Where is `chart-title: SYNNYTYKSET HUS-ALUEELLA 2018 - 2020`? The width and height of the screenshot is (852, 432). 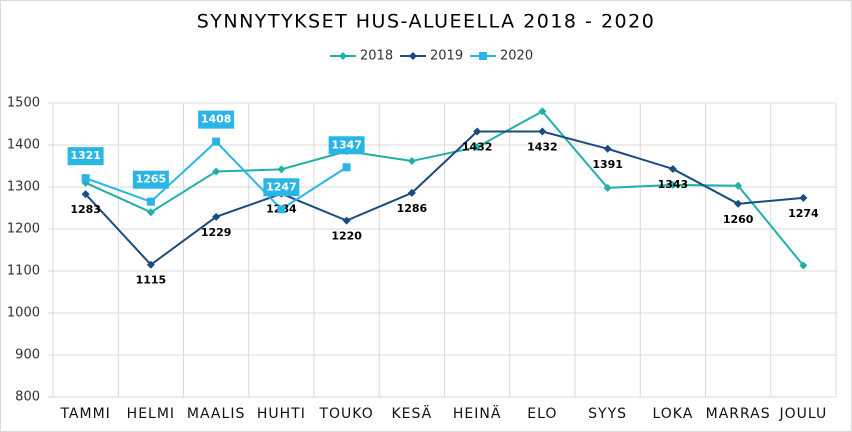
chart-title: SYNNYTYKSET HUS-ALUEELLA 2018 - 2020 is located at coordinates (426, 22).